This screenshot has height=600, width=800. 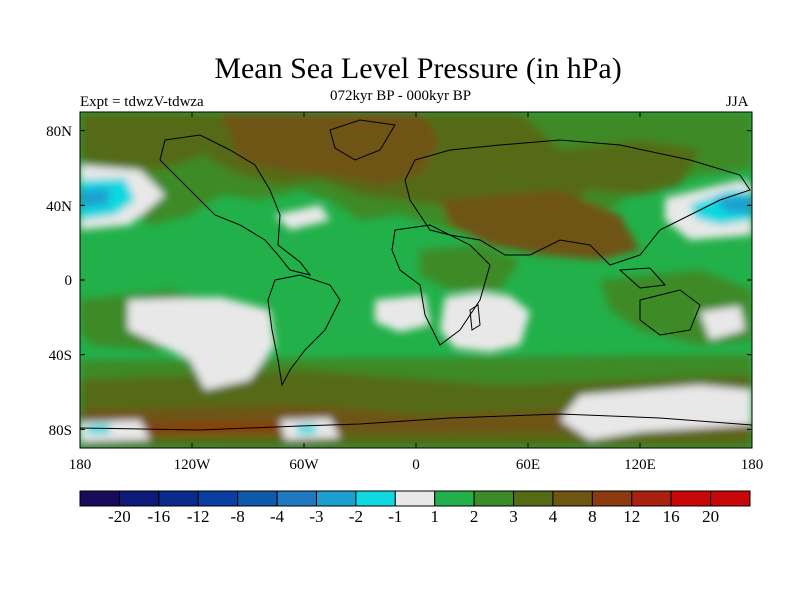 What do you see at coordinates (434, 516) in the screenshot?
I see `colorbar-label: 1` at bounding box center [434, 516].